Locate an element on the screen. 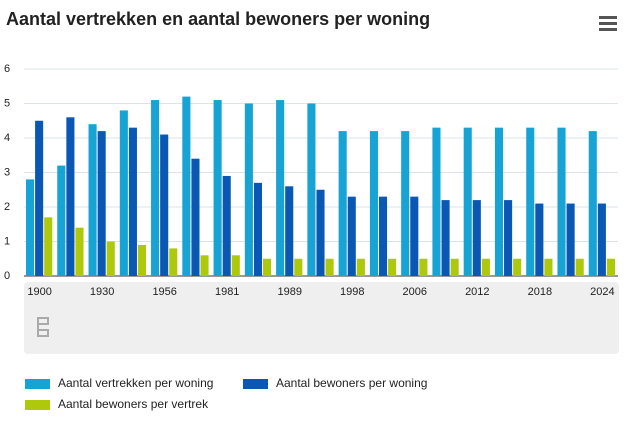 This screenshot has height=424, width=634. x-tick-label: 1998 is located at coordinates (352, 292).